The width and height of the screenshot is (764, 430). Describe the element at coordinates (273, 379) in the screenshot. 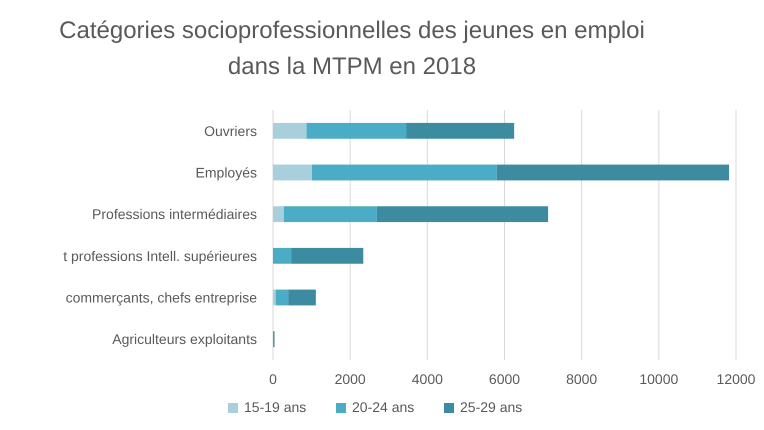

I see `x-tick-label: 0` at that location.